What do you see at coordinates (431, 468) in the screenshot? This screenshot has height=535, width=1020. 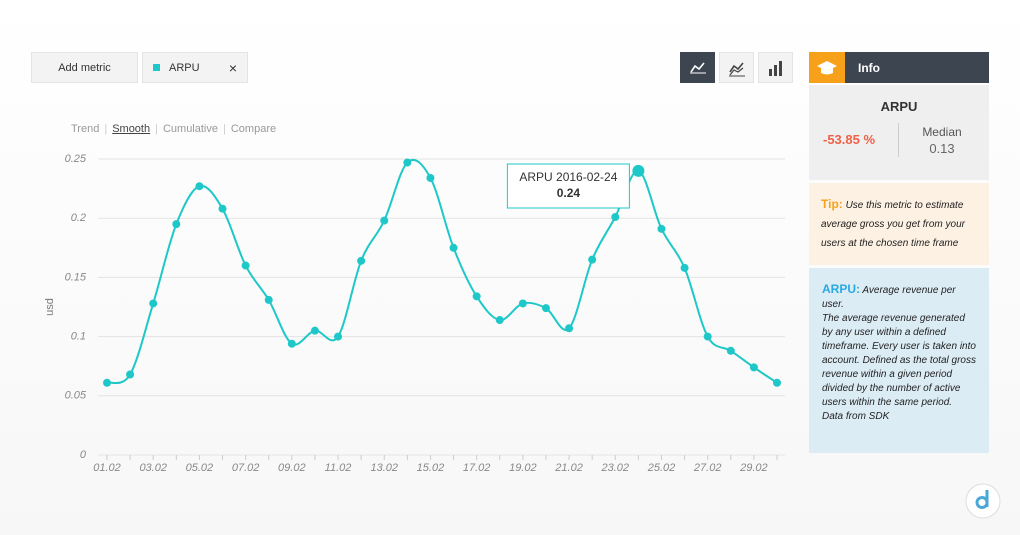 I see `x-tick-label: 15.02` at bounding box center [431, 468].